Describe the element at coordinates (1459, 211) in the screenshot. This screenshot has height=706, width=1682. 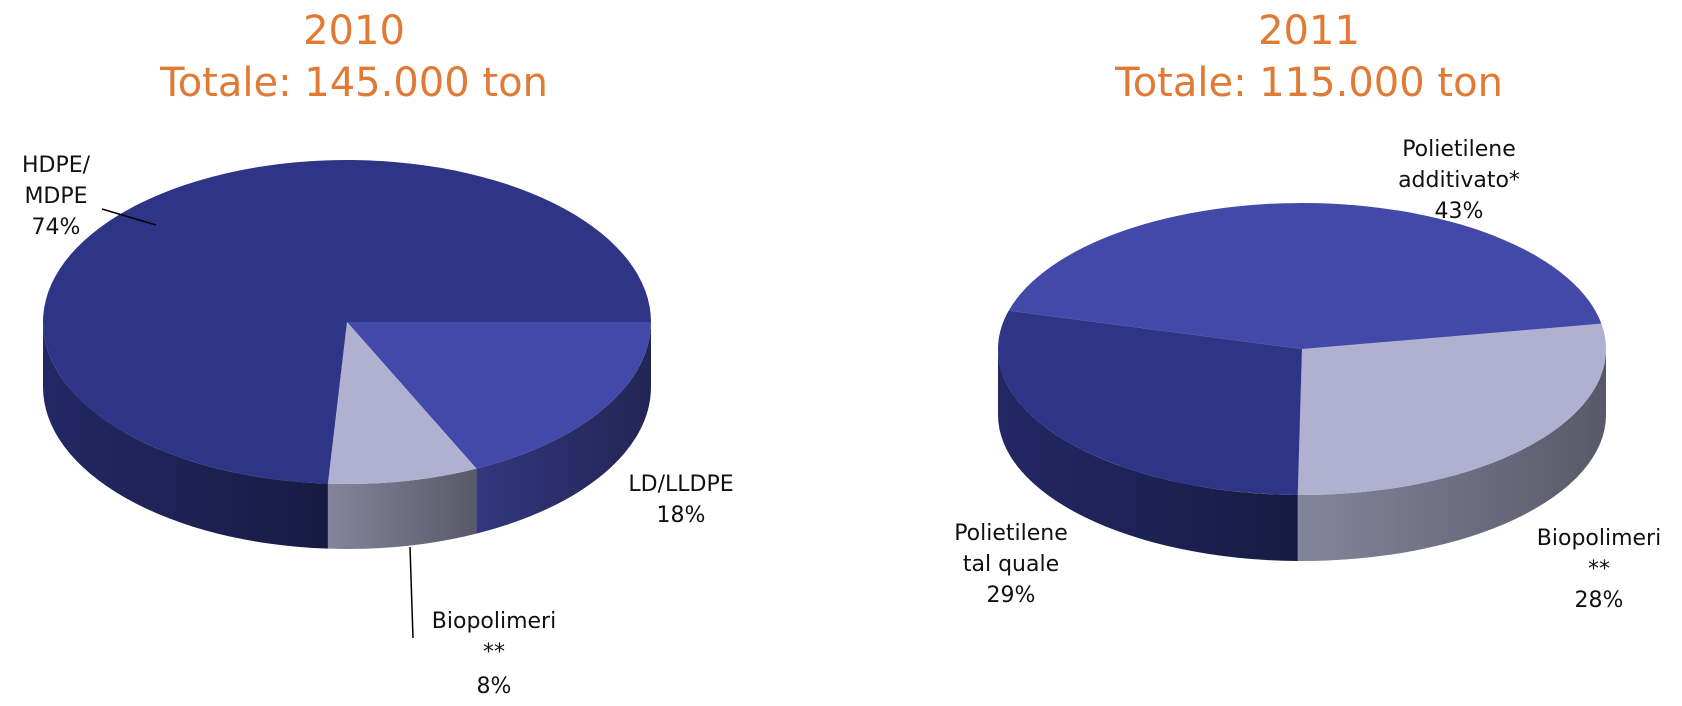
I see `slice-value-label: 43%` at that location.